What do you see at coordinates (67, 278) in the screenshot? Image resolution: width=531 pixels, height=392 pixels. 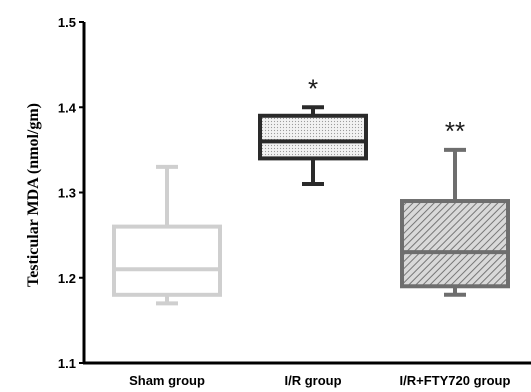 I see `y-tick-label: 1.2` at bounding box center [67, 278].